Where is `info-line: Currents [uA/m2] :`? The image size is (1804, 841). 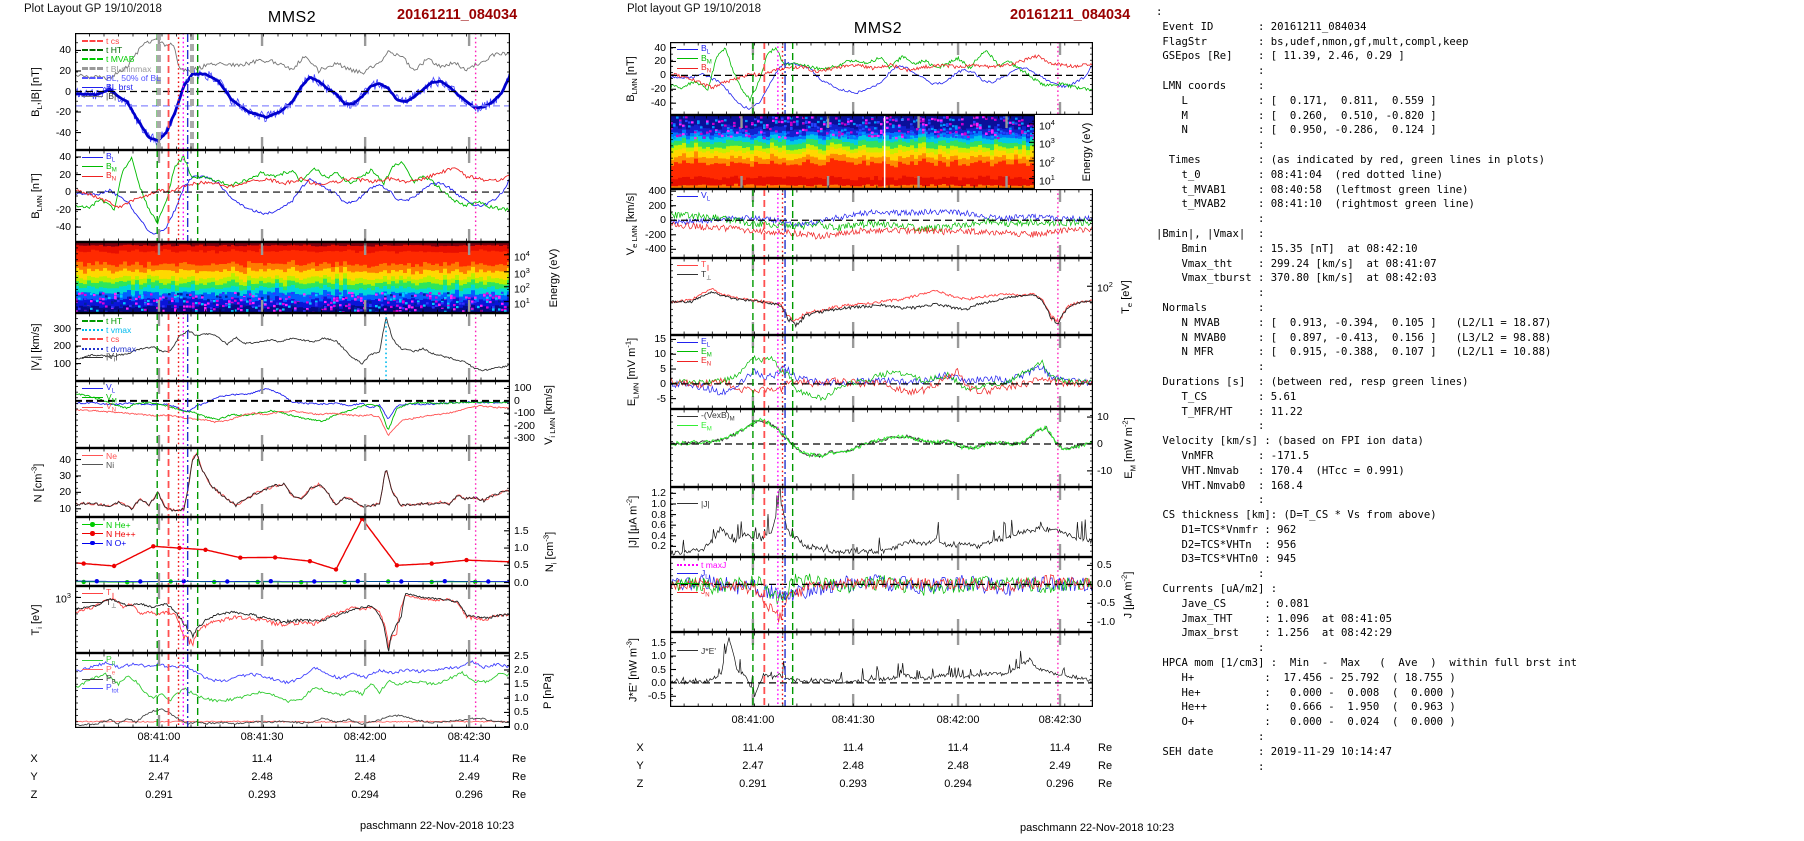
info-line: Currents [uA/m2] : is located at coordinates (1217, 589).